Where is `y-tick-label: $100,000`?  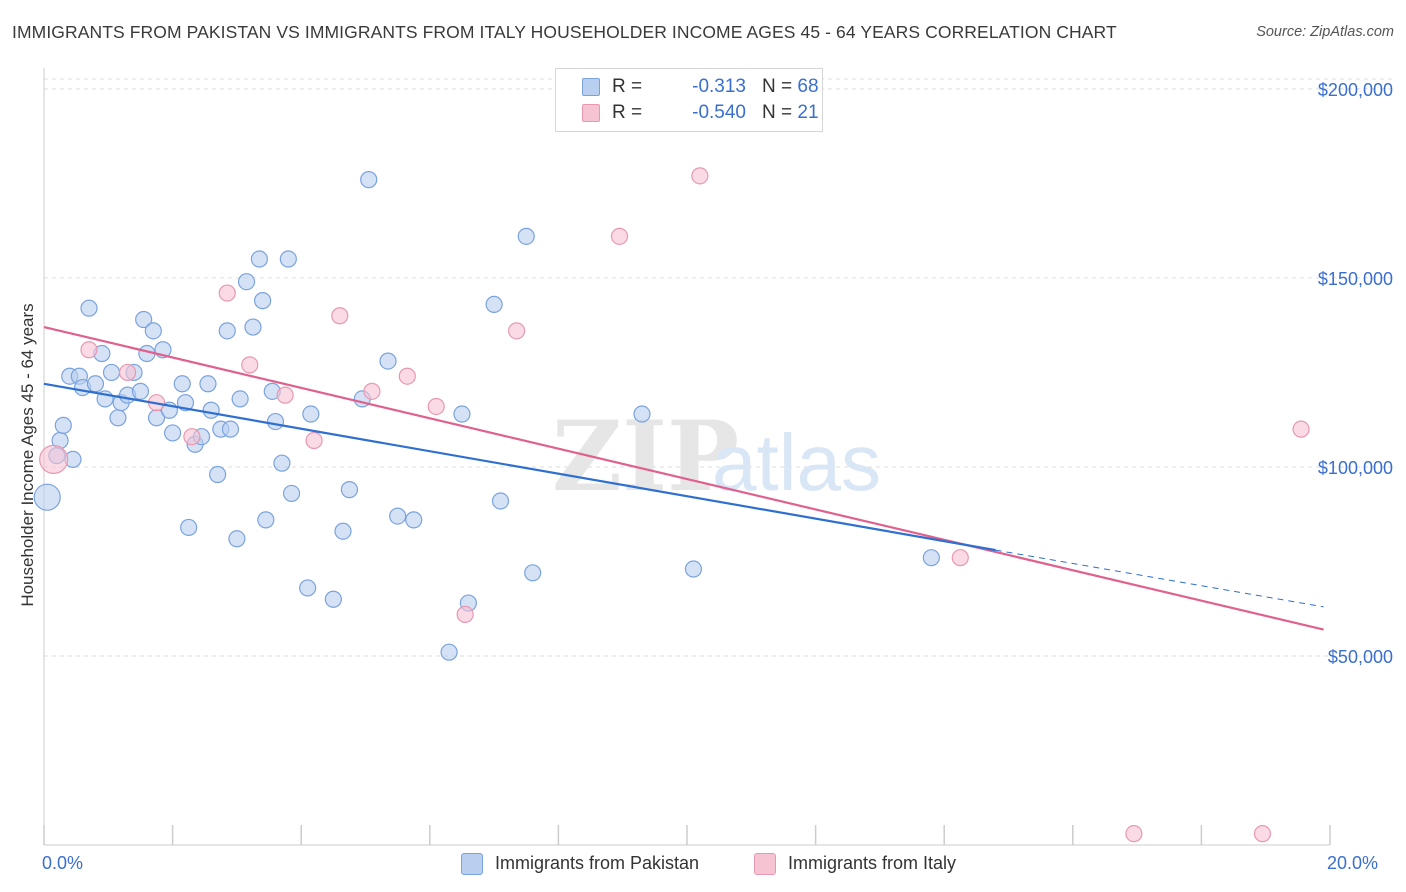
y-tick-label: $100,000 is located at coordinates (1355, 468).